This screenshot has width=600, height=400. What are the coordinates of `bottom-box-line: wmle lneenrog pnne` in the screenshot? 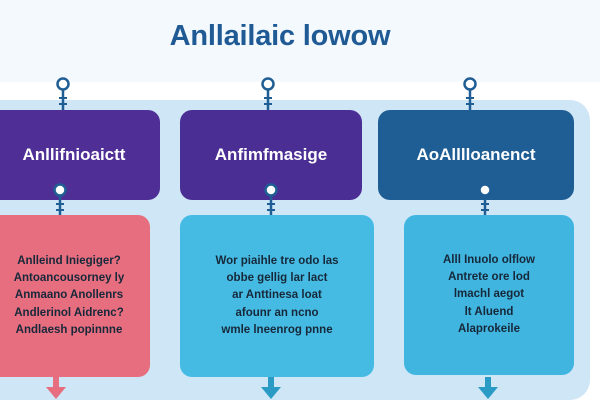 It's located at (277, 329).